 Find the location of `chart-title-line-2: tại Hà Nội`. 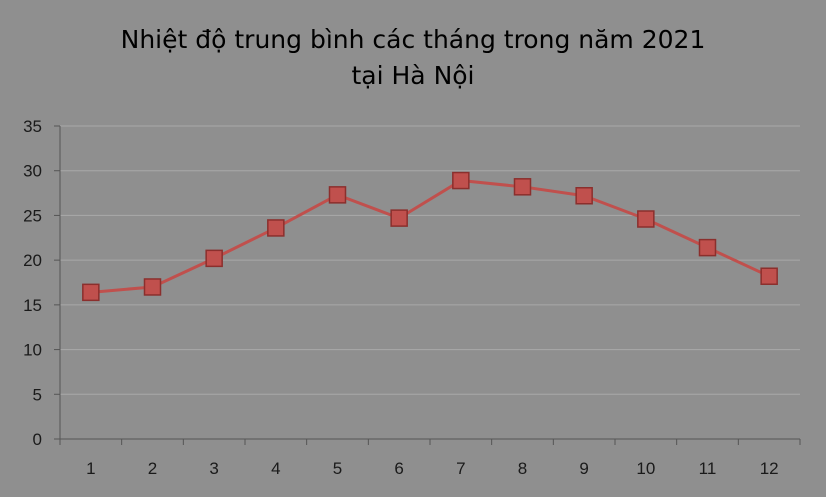

chart-title-line-2: tại Hà Nội is located at coordinates (413, 75).